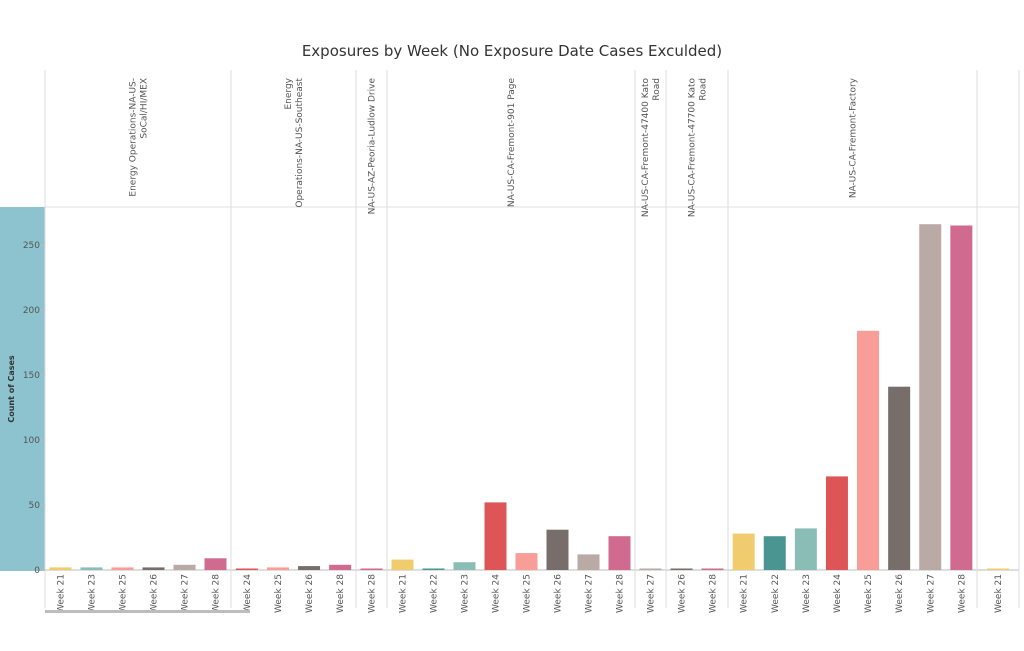 The image size is (1024, 651). I want to click on y-tick-label: 250, so click(31, 246).